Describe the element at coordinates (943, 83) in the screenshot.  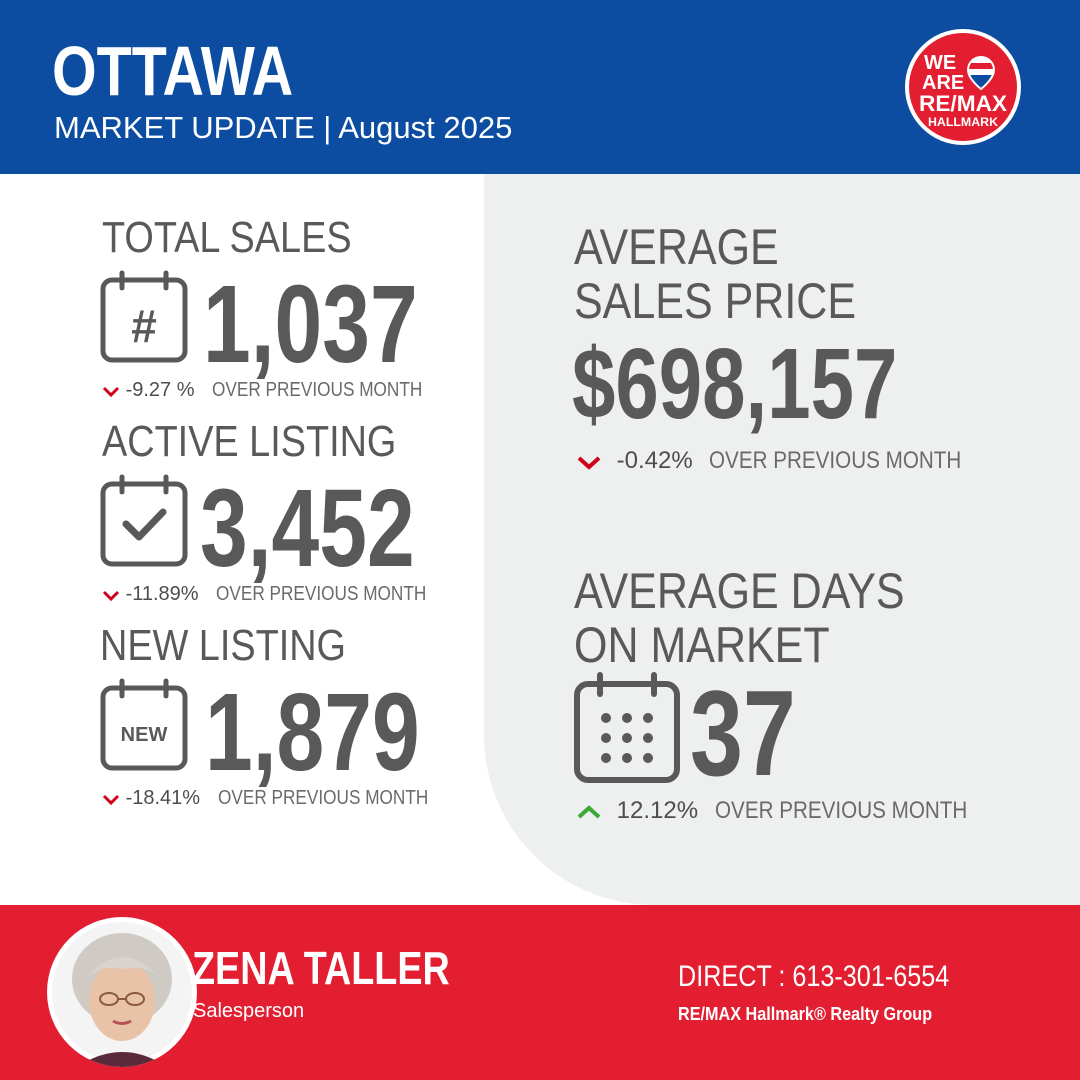
I see `logo-text-are: ARE` at that location.